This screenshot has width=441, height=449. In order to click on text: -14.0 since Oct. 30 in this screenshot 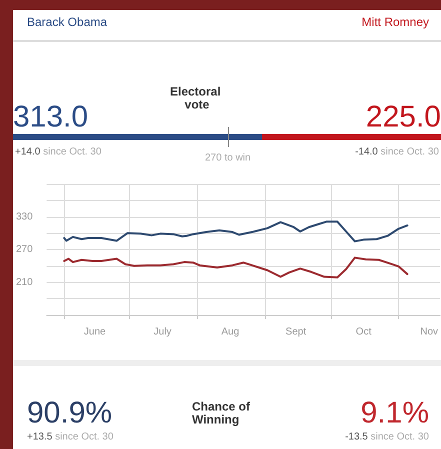, I will do `click(397, 152)`.